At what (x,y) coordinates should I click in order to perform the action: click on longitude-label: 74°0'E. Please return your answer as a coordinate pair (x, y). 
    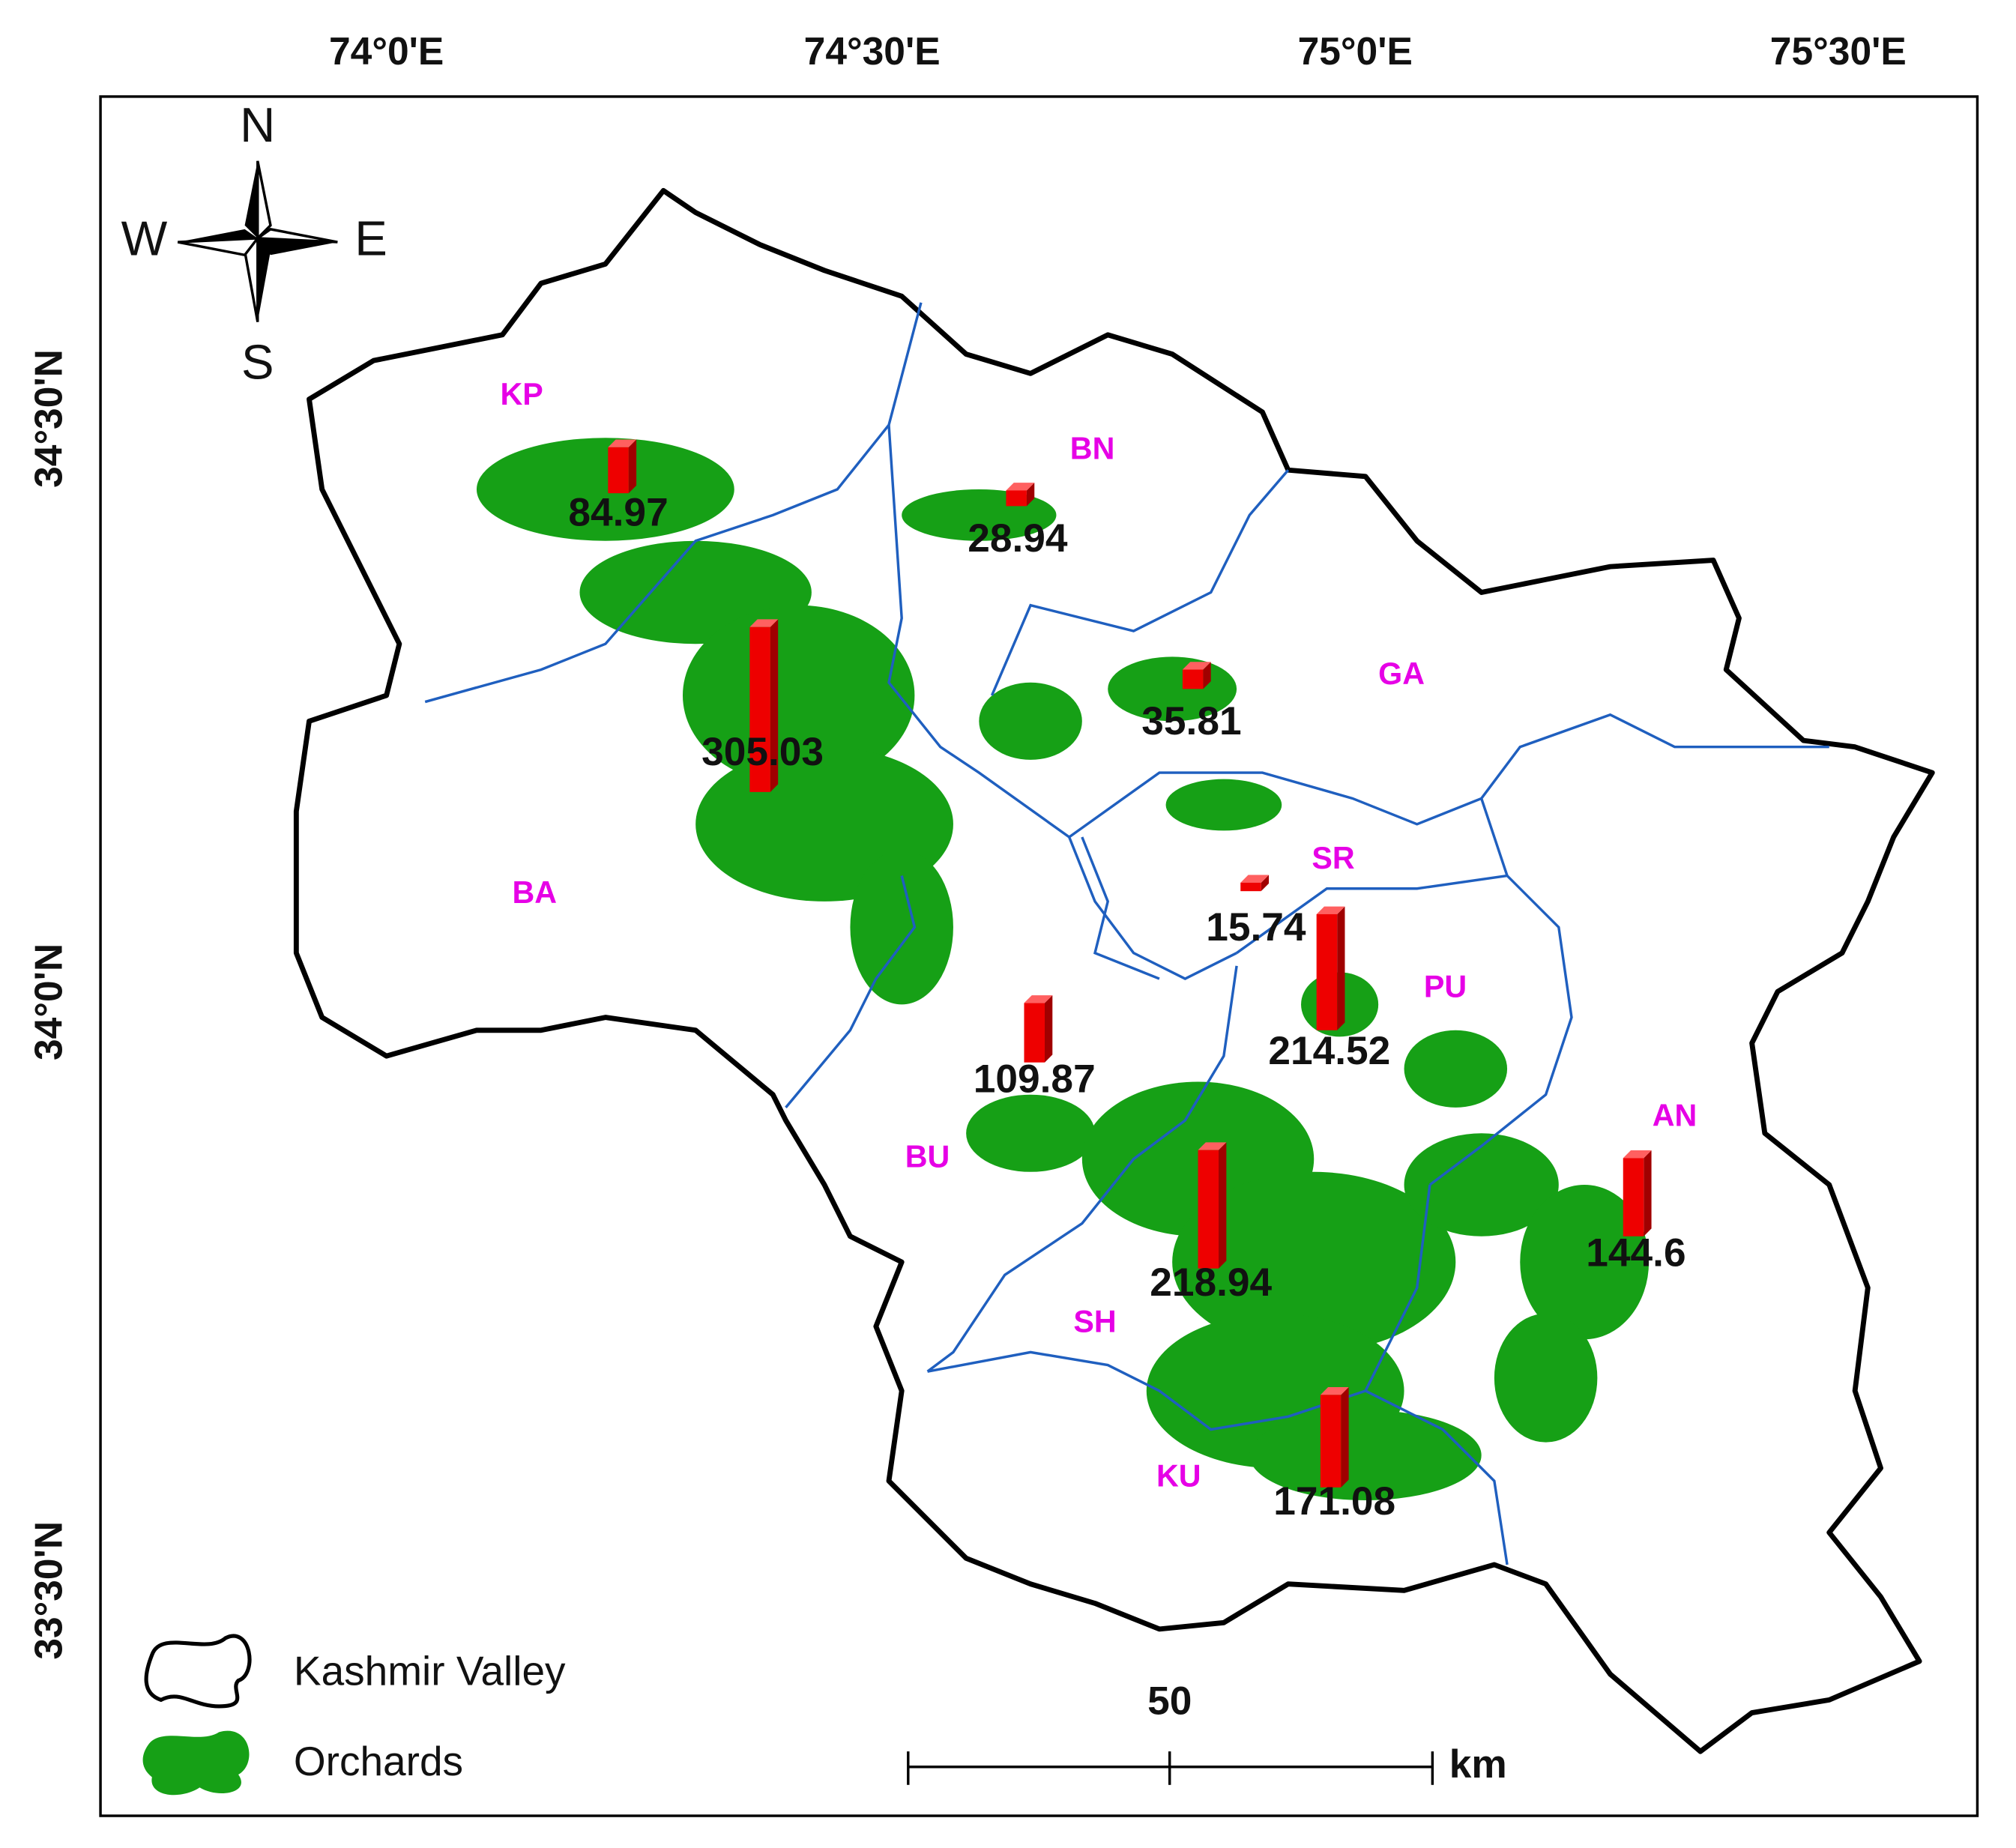
    Looking at the image, I should click on (386, 51).